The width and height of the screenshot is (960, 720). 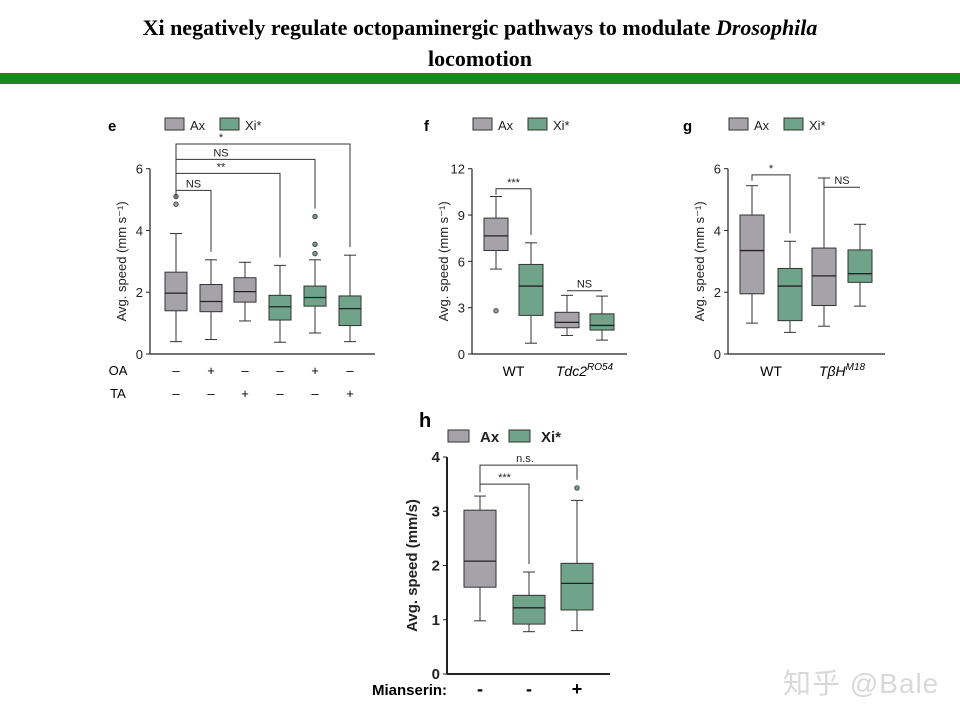 I want to click on title-divider, so click(x=480, y=78).